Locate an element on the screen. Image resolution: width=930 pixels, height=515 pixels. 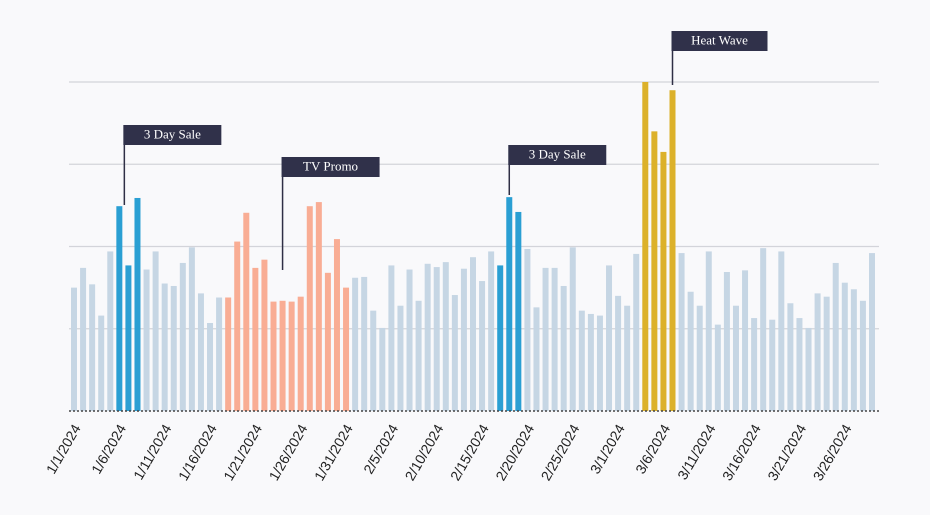
x-tick-label: 2/25/2024 is located at coordinates (560, 452).